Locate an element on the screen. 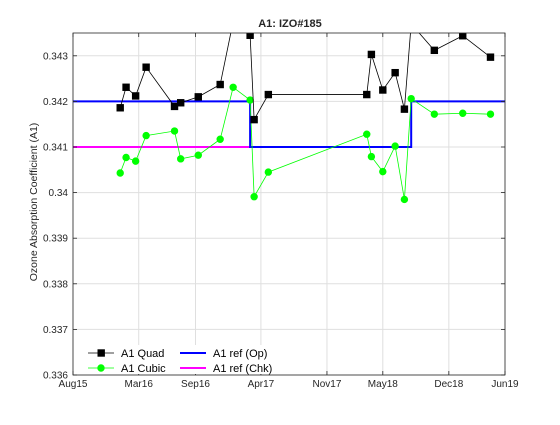 The image size is (560, 425). x-tick-label: Aug15 is located at coordinates (73, 384).